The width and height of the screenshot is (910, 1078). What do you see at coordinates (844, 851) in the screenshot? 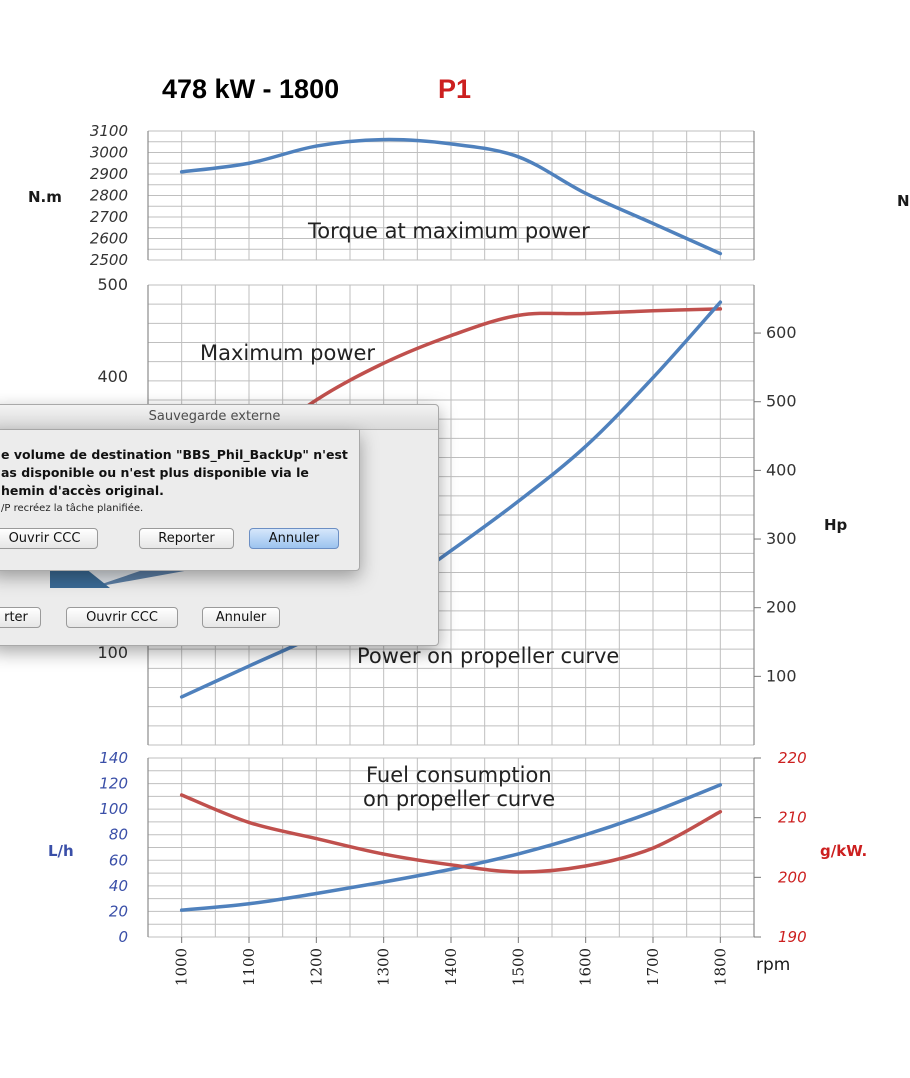
I see `fuel-gkw-unit-label: g/kW.` at bounding box center [844, 851].